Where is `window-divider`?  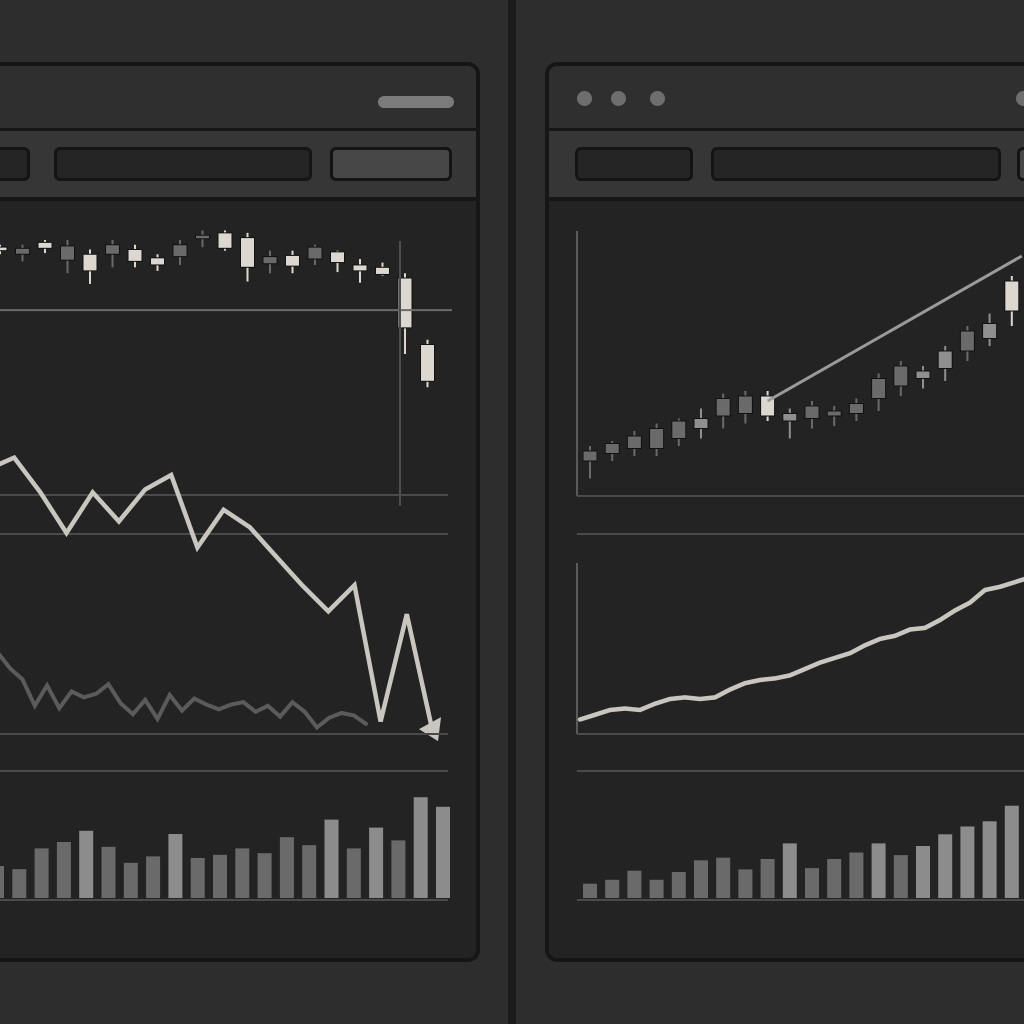
window-divider is located at coordinates (512, 512).